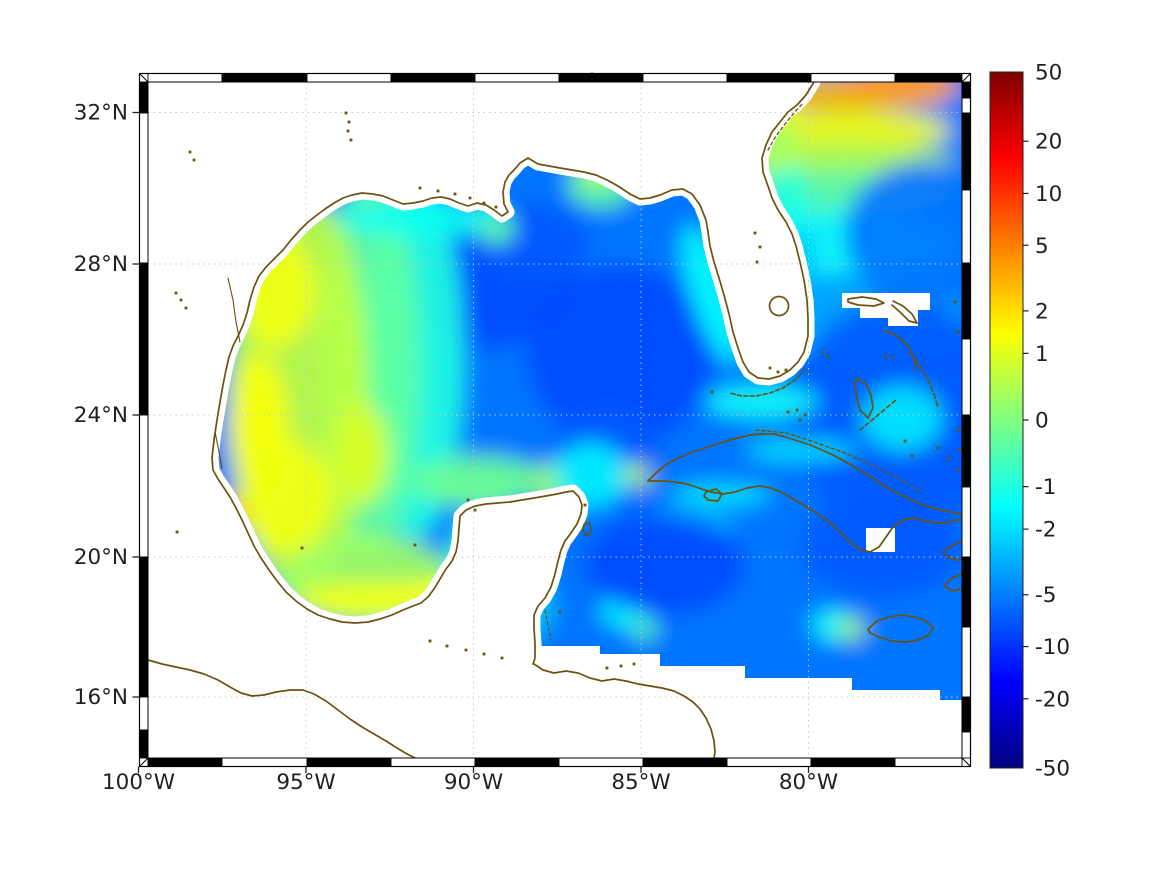 The image size is (1167, 875). I want to click on colorbar-label--5: -5, so click(1045, 595).